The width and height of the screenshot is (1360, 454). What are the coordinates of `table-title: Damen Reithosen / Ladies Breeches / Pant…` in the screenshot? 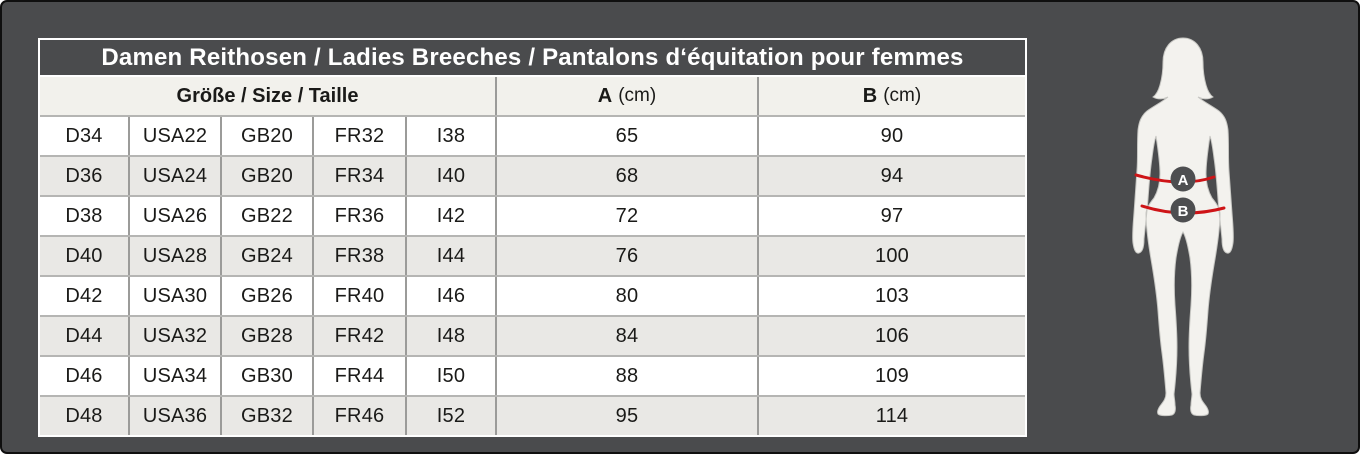 It's located at (532, 58).